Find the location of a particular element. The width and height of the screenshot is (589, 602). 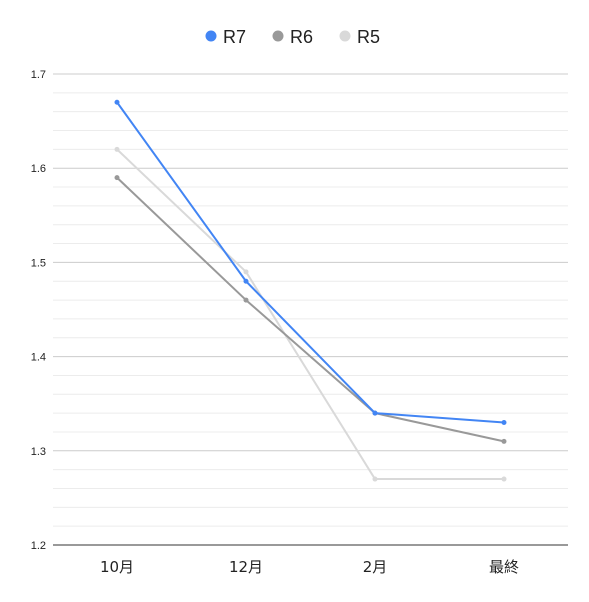

legend-item-r6: R6 is located at coordinates (292, 37).